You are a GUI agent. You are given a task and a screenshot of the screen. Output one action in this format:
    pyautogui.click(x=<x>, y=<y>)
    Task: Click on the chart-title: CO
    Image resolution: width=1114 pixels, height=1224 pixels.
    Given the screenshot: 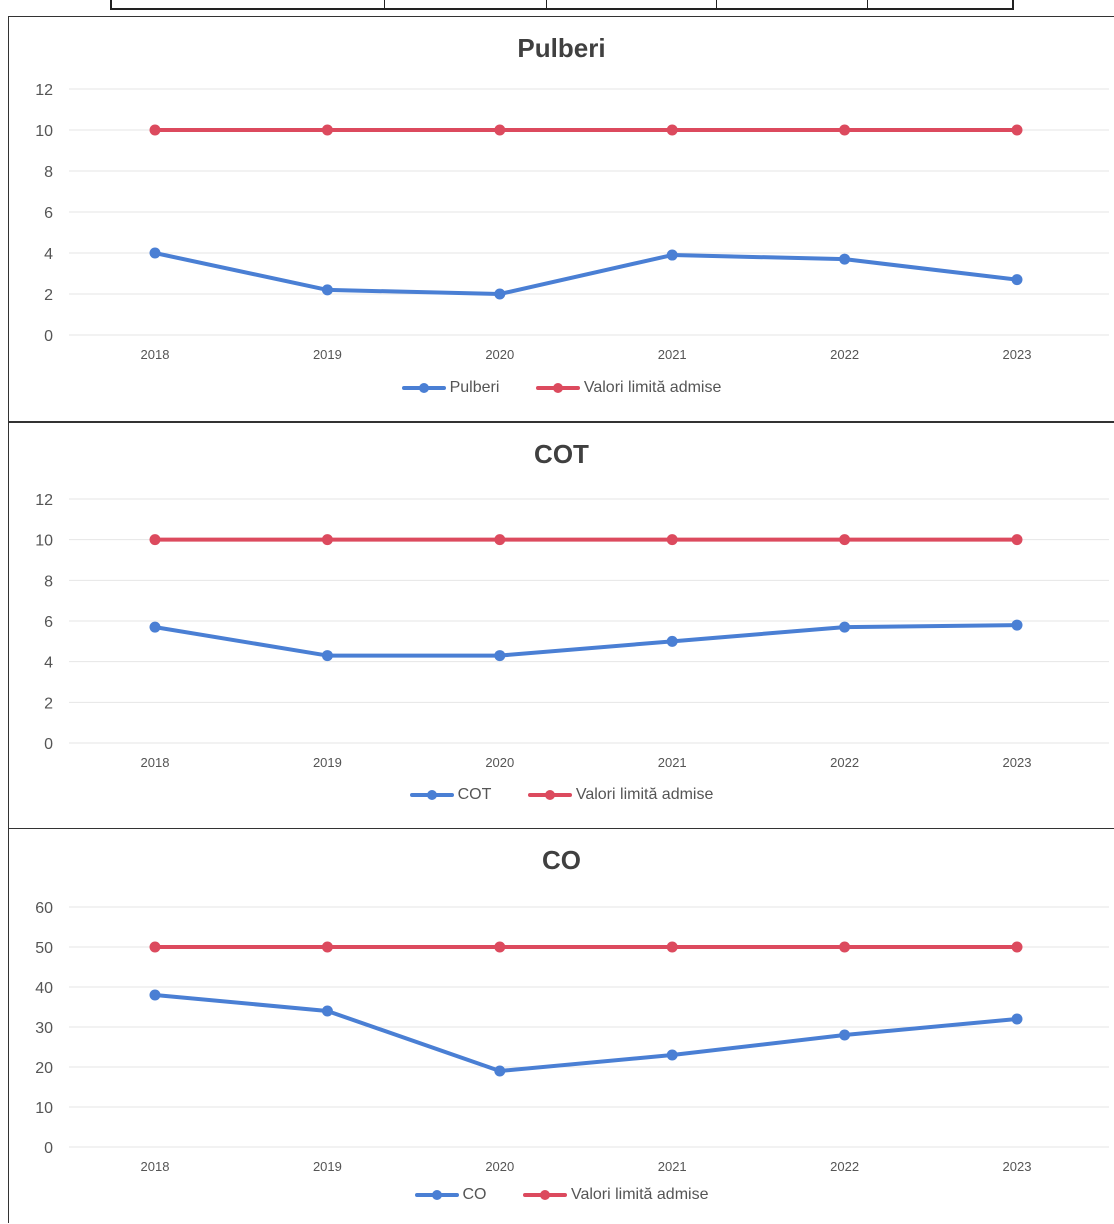 What is the action you would take?
    pyautogui.click(x=561, y=860)
    